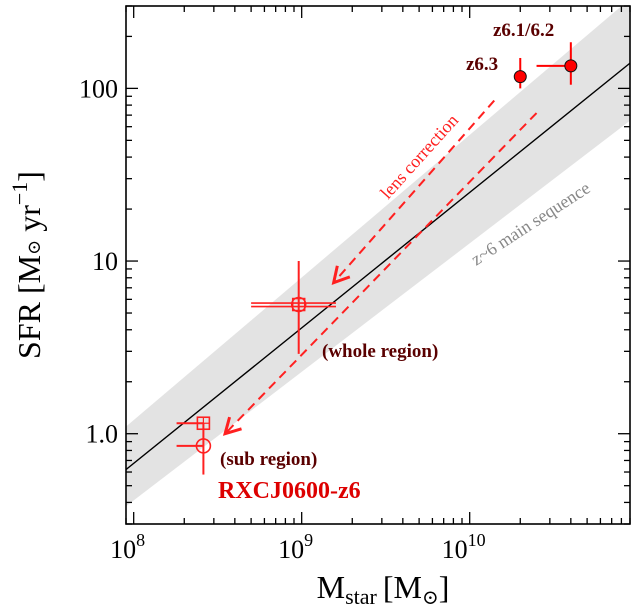 This screenshot has height=608, width=644. I want to click on x-tick-label-3: 10¹⁰, so click(464, 547).